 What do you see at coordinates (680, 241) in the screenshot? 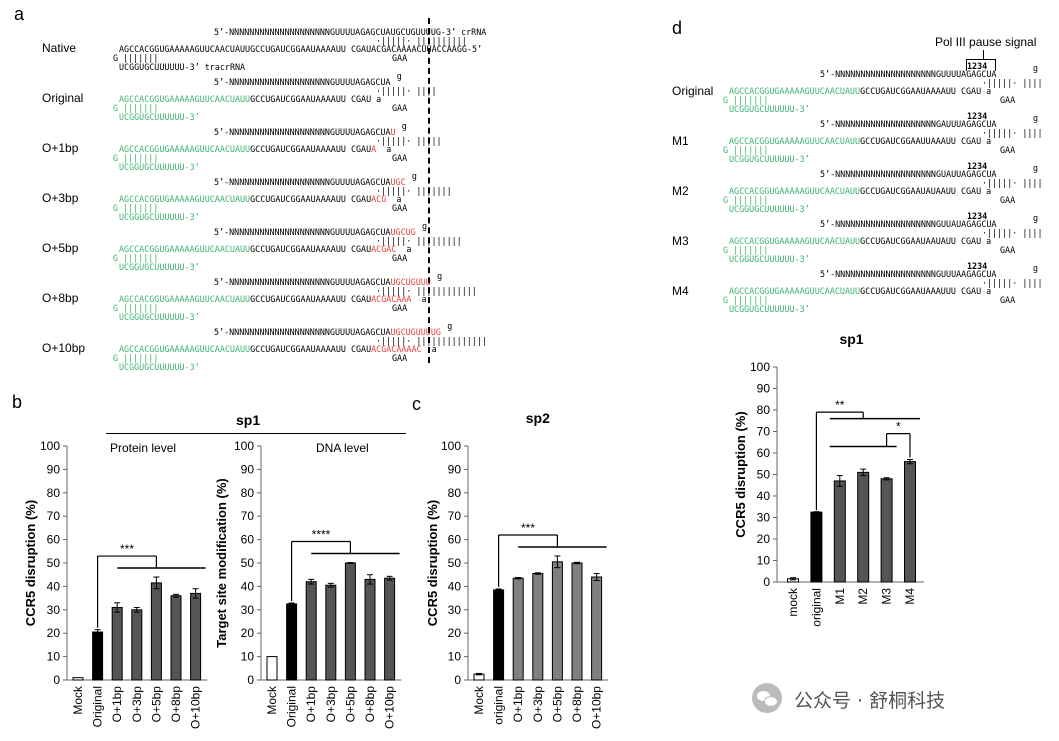
I see `row-label: M3` at bounding box center [680, 241].